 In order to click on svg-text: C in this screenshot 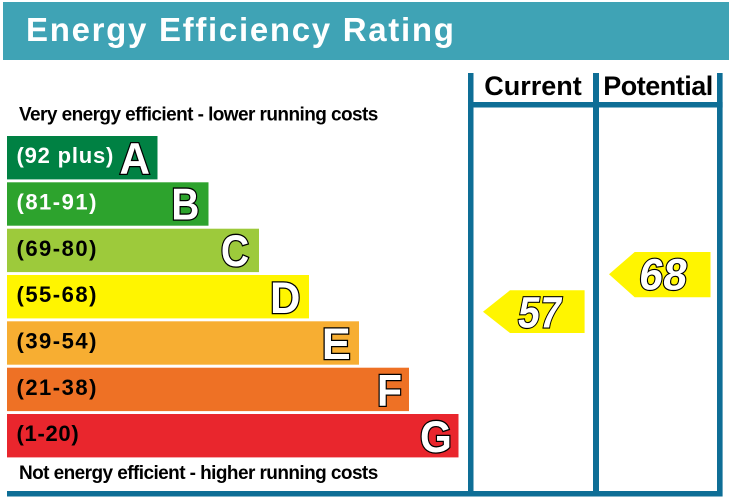, I will do `click(235, 251)`.